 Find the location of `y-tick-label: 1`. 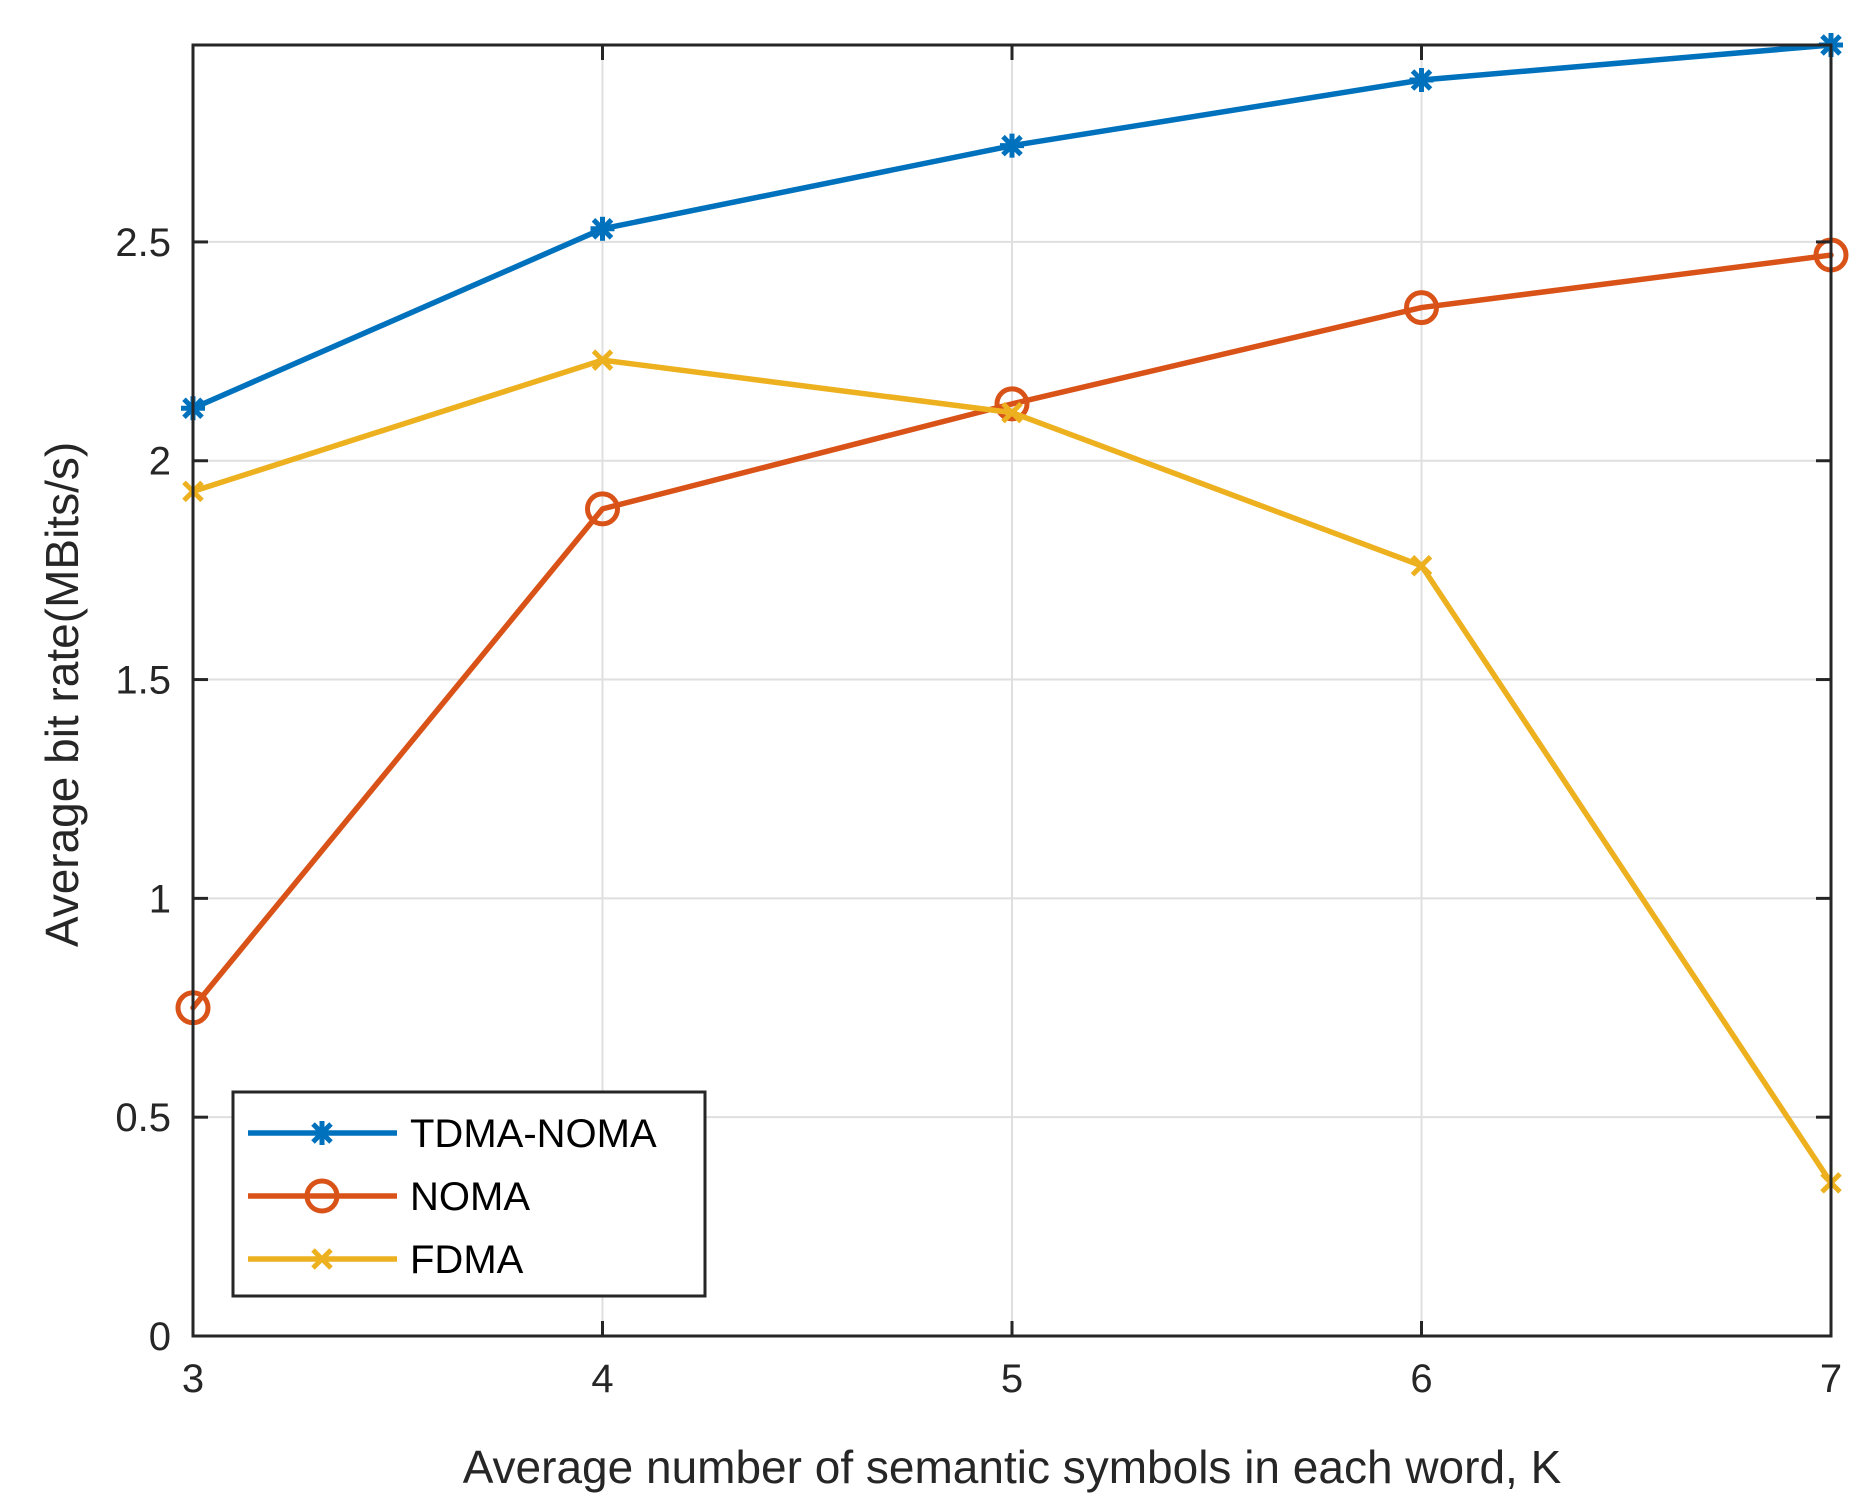

y-tick-label: 1 is located at coordinates (160, 899).